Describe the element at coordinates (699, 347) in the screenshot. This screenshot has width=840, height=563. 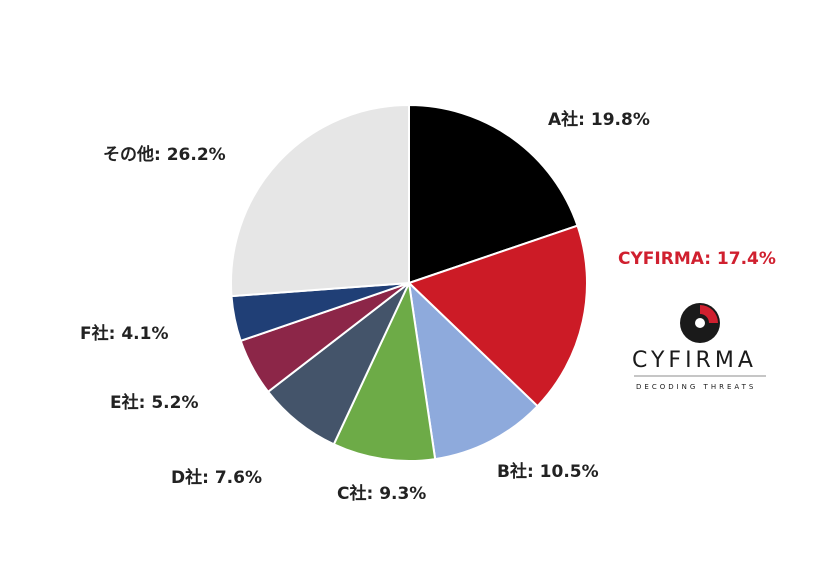
I see `cyfirma-logo: CYFIRMA DECODING THREATS` at that location.